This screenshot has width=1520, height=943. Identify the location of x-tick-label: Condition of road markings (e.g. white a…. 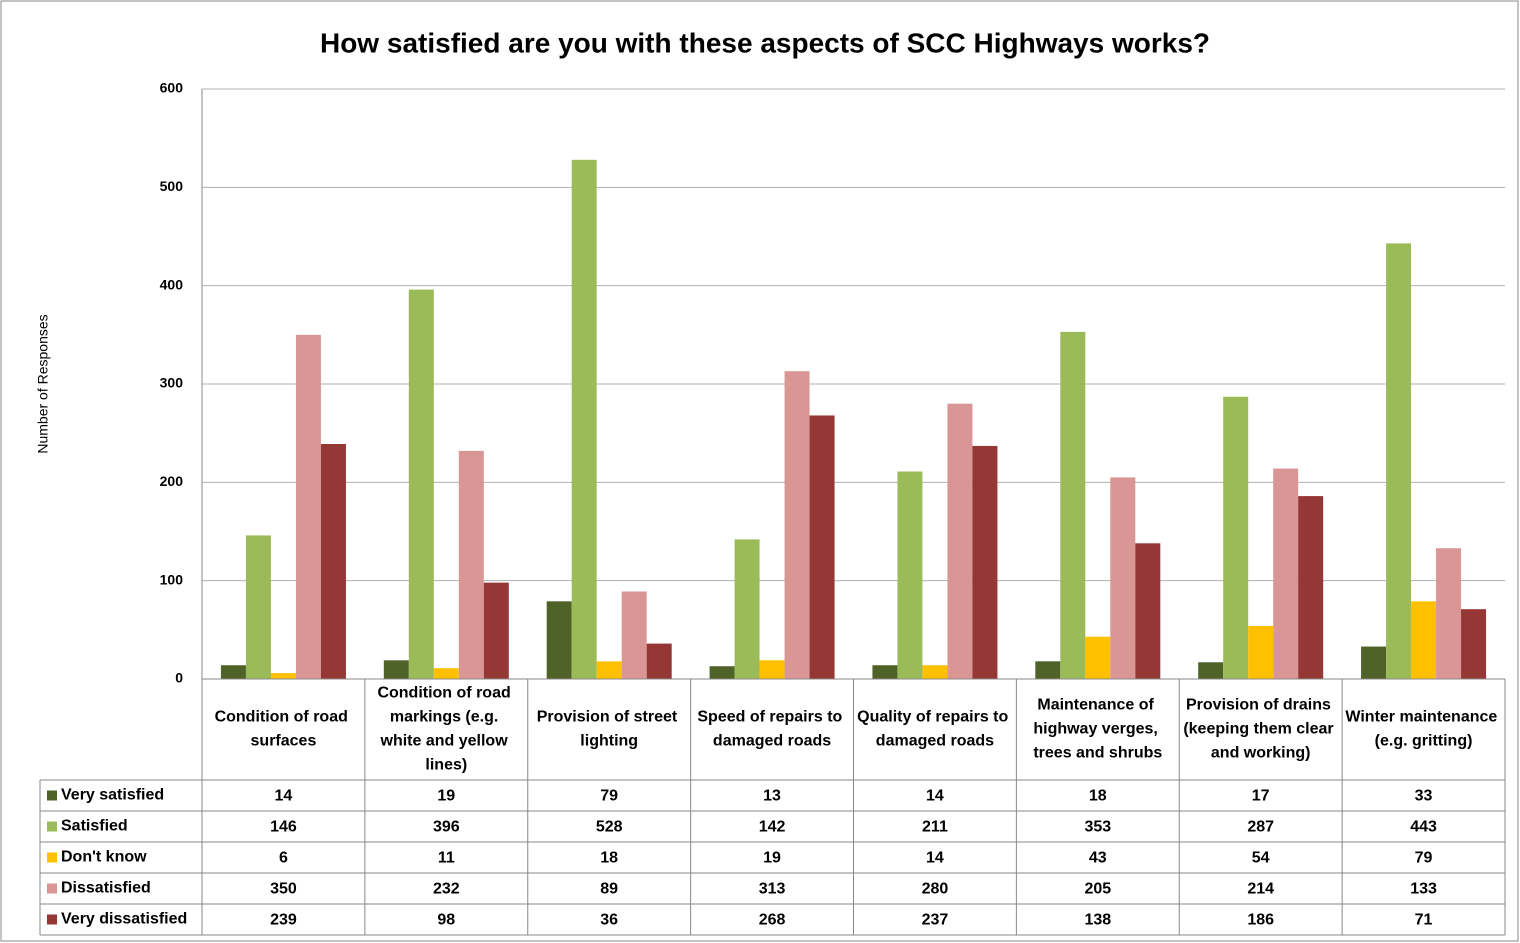
(446, 729).